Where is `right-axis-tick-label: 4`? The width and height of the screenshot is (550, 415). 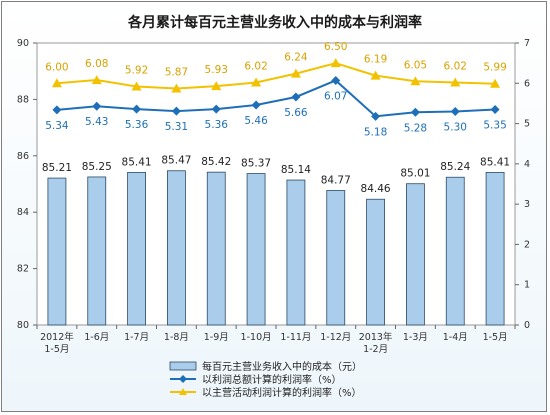 right-axis-tick-label: 4 is located at coordinates (527, 164).